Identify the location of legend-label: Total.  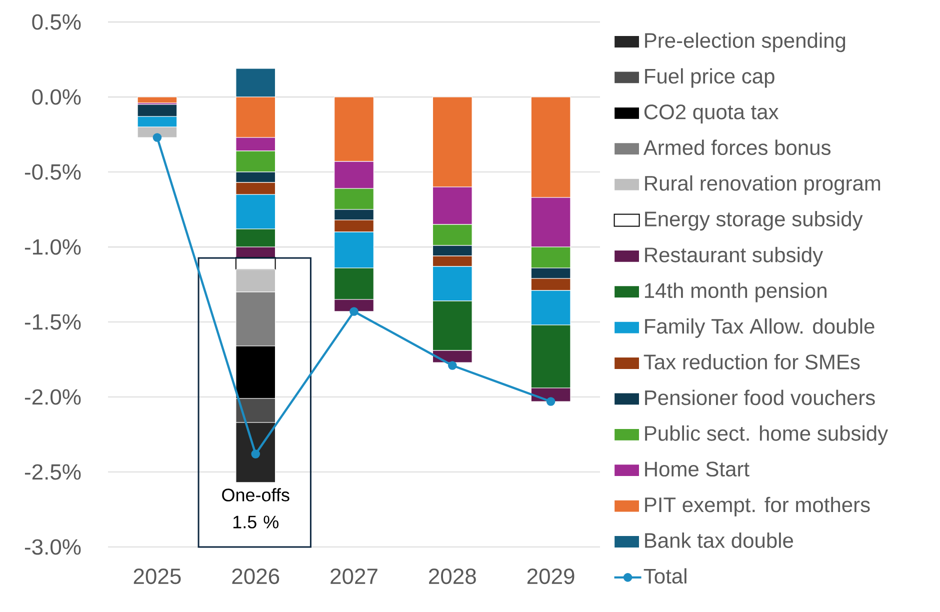
(665, 576).